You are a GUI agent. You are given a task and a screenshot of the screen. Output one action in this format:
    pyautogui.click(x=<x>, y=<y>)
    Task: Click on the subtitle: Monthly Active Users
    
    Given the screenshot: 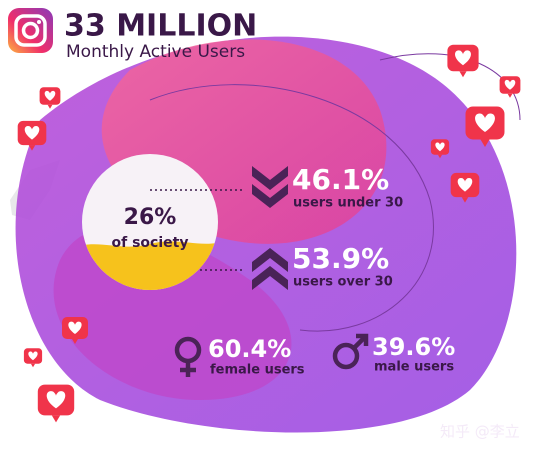 What is the action you would take?
    pyautogui.click(x=155, y=52)
    